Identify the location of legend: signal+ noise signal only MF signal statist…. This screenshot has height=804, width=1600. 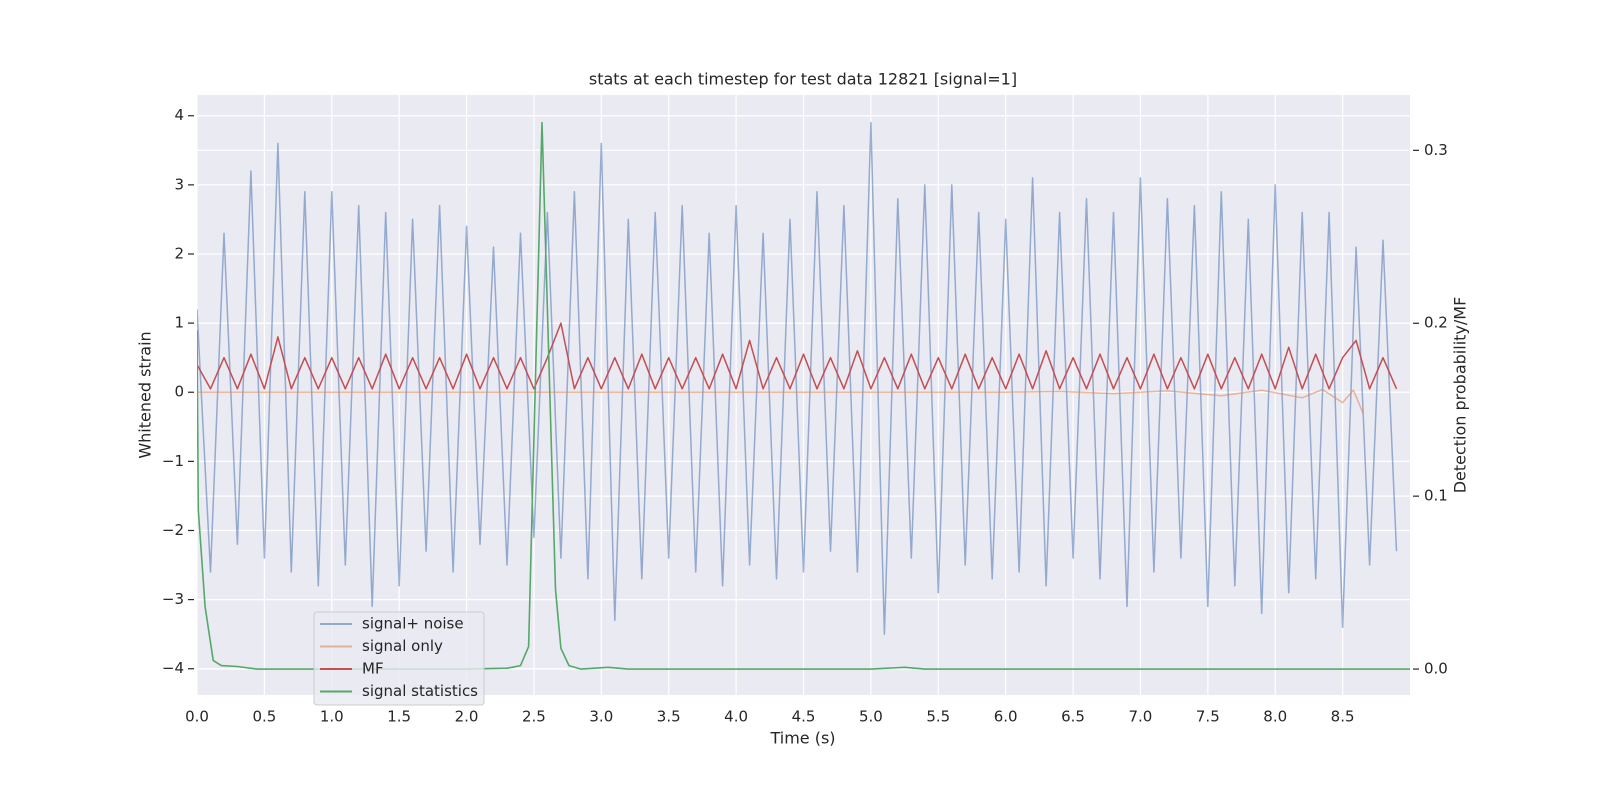
(399, 658).